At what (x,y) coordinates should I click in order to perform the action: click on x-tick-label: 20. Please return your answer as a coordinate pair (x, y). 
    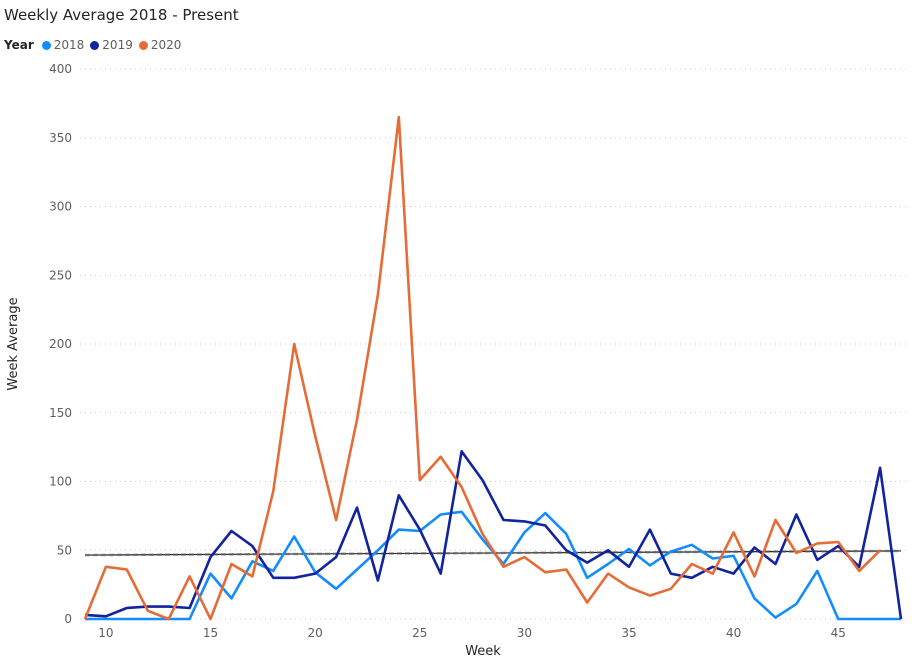
    Looking at the image, I should click on (315, 633).